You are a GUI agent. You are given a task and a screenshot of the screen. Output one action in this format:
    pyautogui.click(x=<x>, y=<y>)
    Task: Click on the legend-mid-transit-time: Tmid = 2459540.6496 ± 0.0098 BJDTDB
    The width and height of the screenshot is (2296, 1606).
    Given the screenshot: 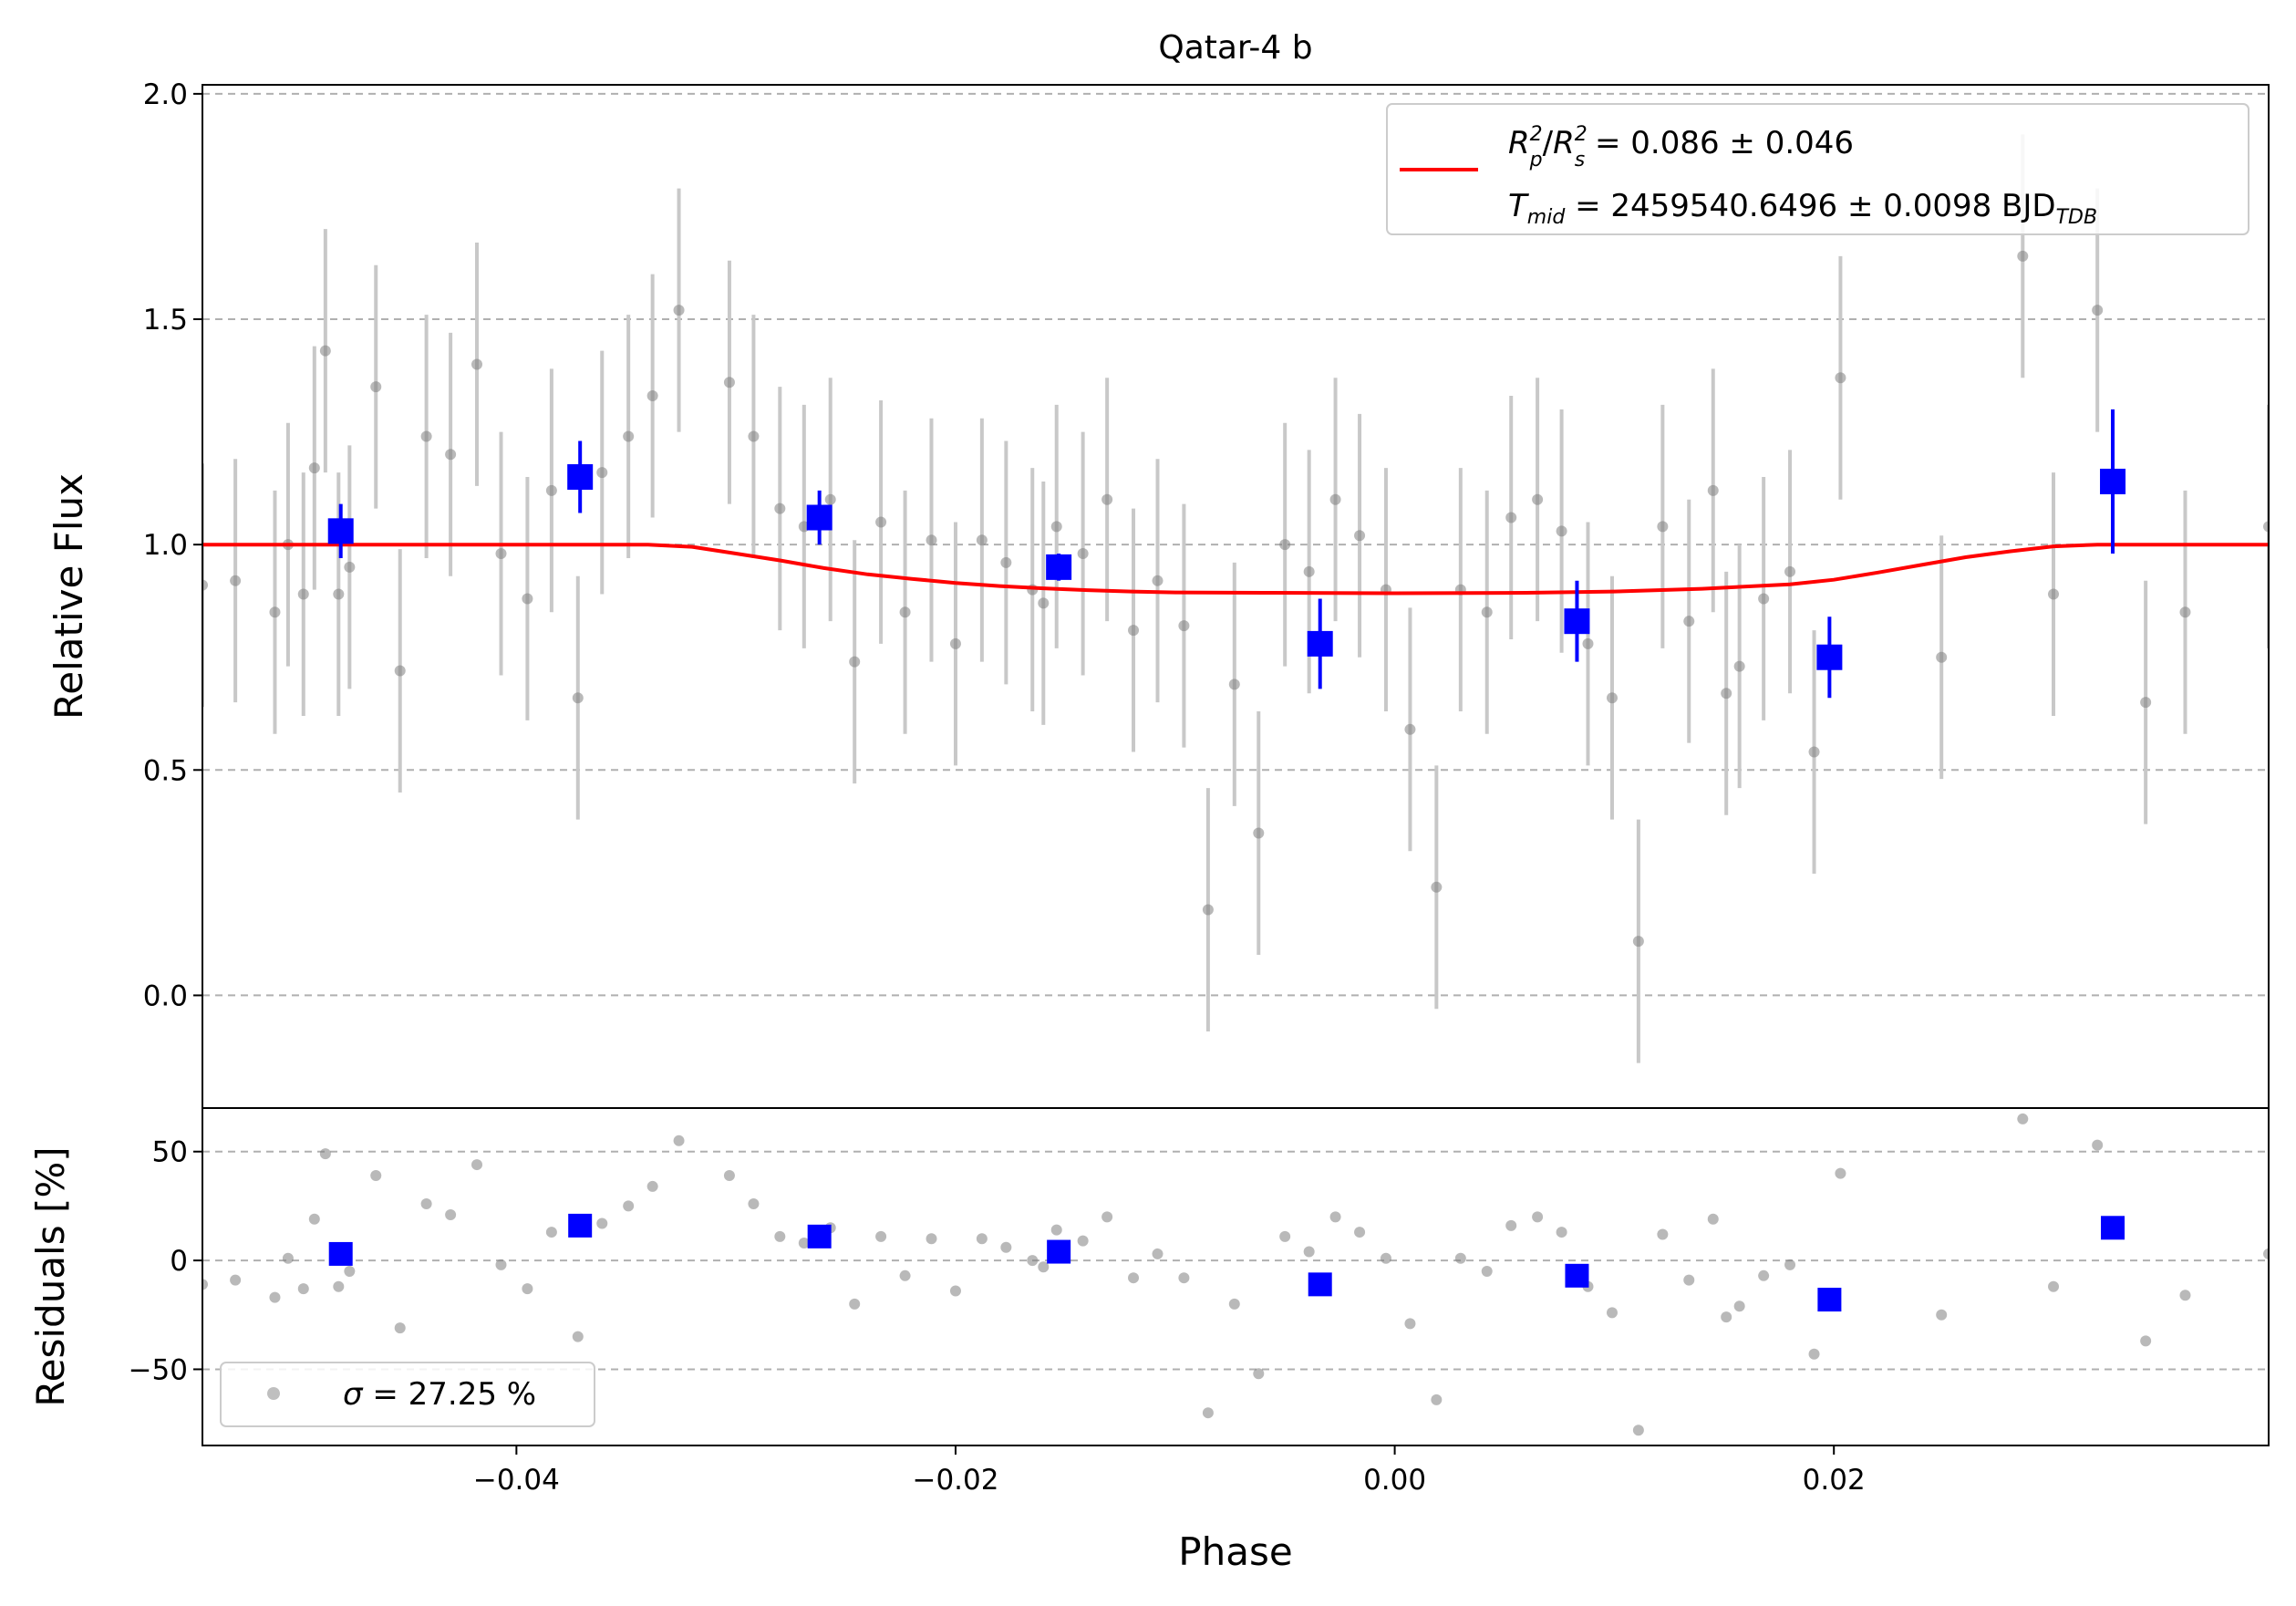 What is the action you would take?
    pyautogui.click(x=1802, y=208)
    